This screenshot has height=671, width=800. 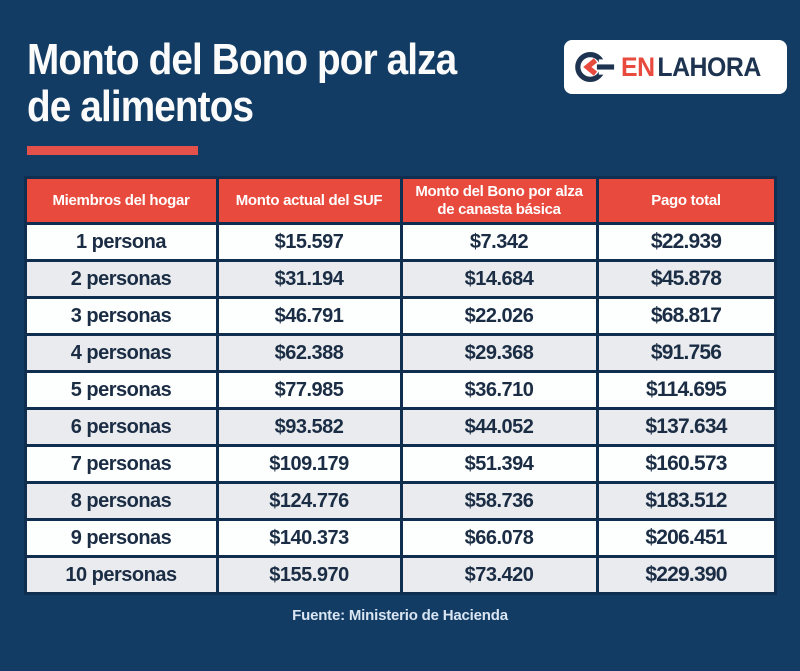 What do you see at coordinates (595, 67) in the screenshot?
I see `enlahora-logo-icon` at bounding box center [595, 67].